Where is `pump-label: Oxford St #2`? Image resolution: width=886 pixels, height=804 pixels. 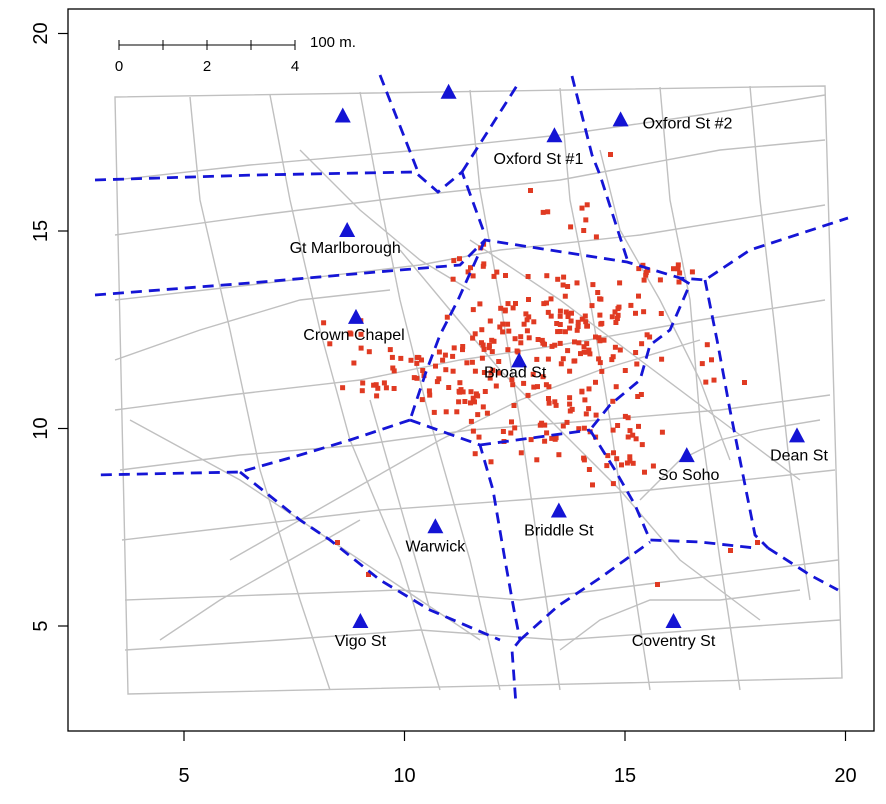 pump-label: Oxford St #2 is located at coordinates (688, 123).